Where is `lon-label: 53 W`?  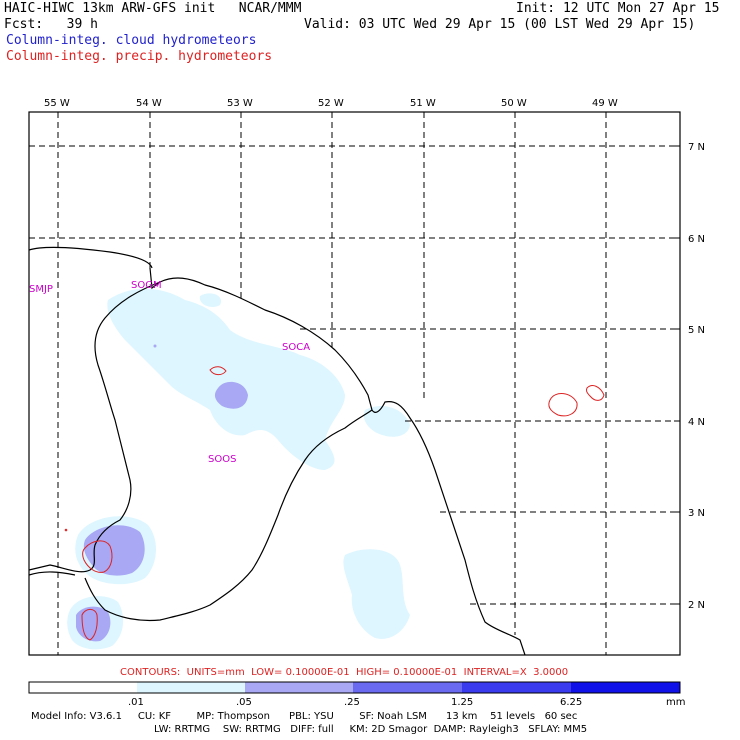 lon-label: 53 W is located at coordinates (240, 103).